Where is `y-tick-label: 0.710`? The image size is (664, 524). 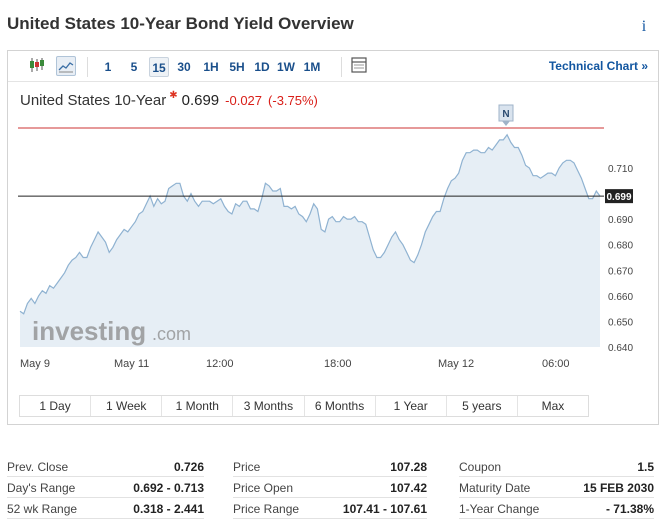 y-tick-label: 0.710 is located at coordinates (620, 169).